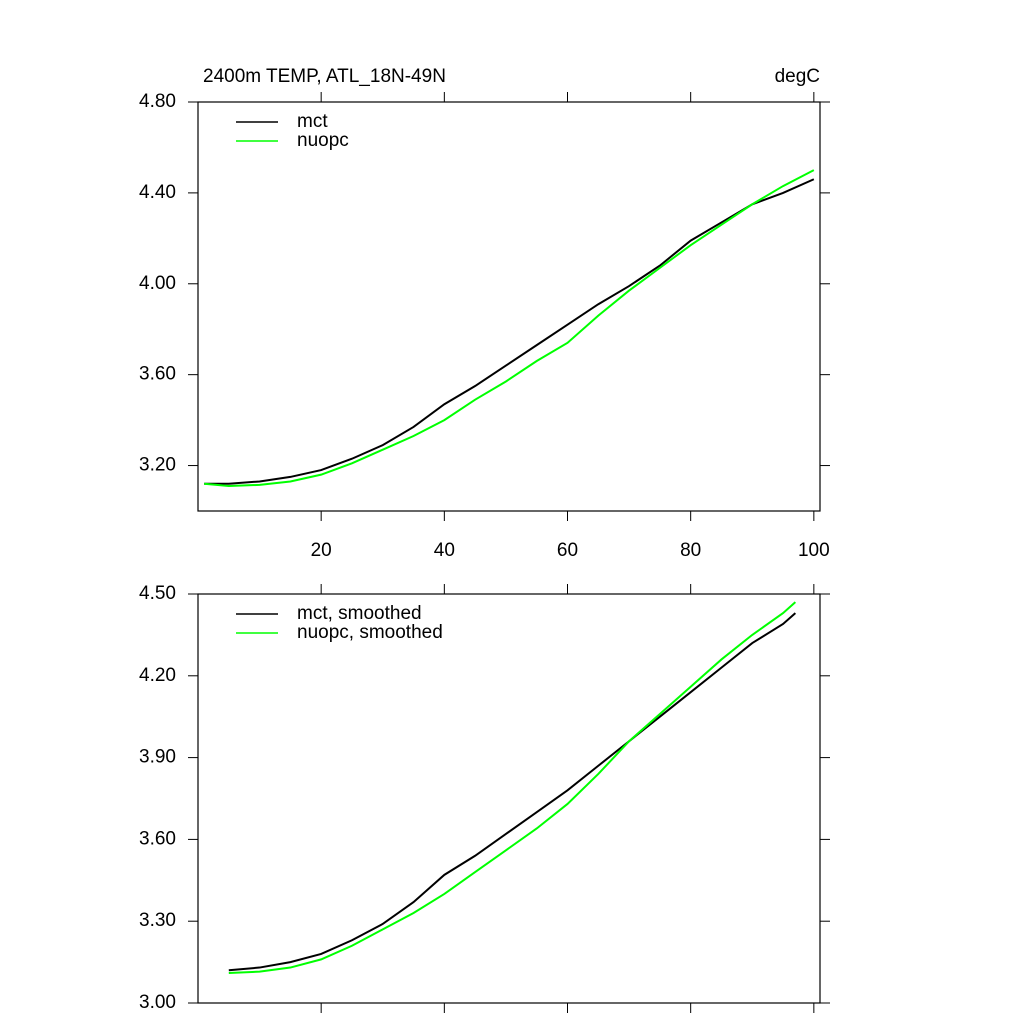 Image resolution: width=1024 pixels, height=1024 pixels. What do you see at coordinates (157, 1002) in the screenshot?
I see `y-tick-label: 3.00` at bounding box center [157, 1002].